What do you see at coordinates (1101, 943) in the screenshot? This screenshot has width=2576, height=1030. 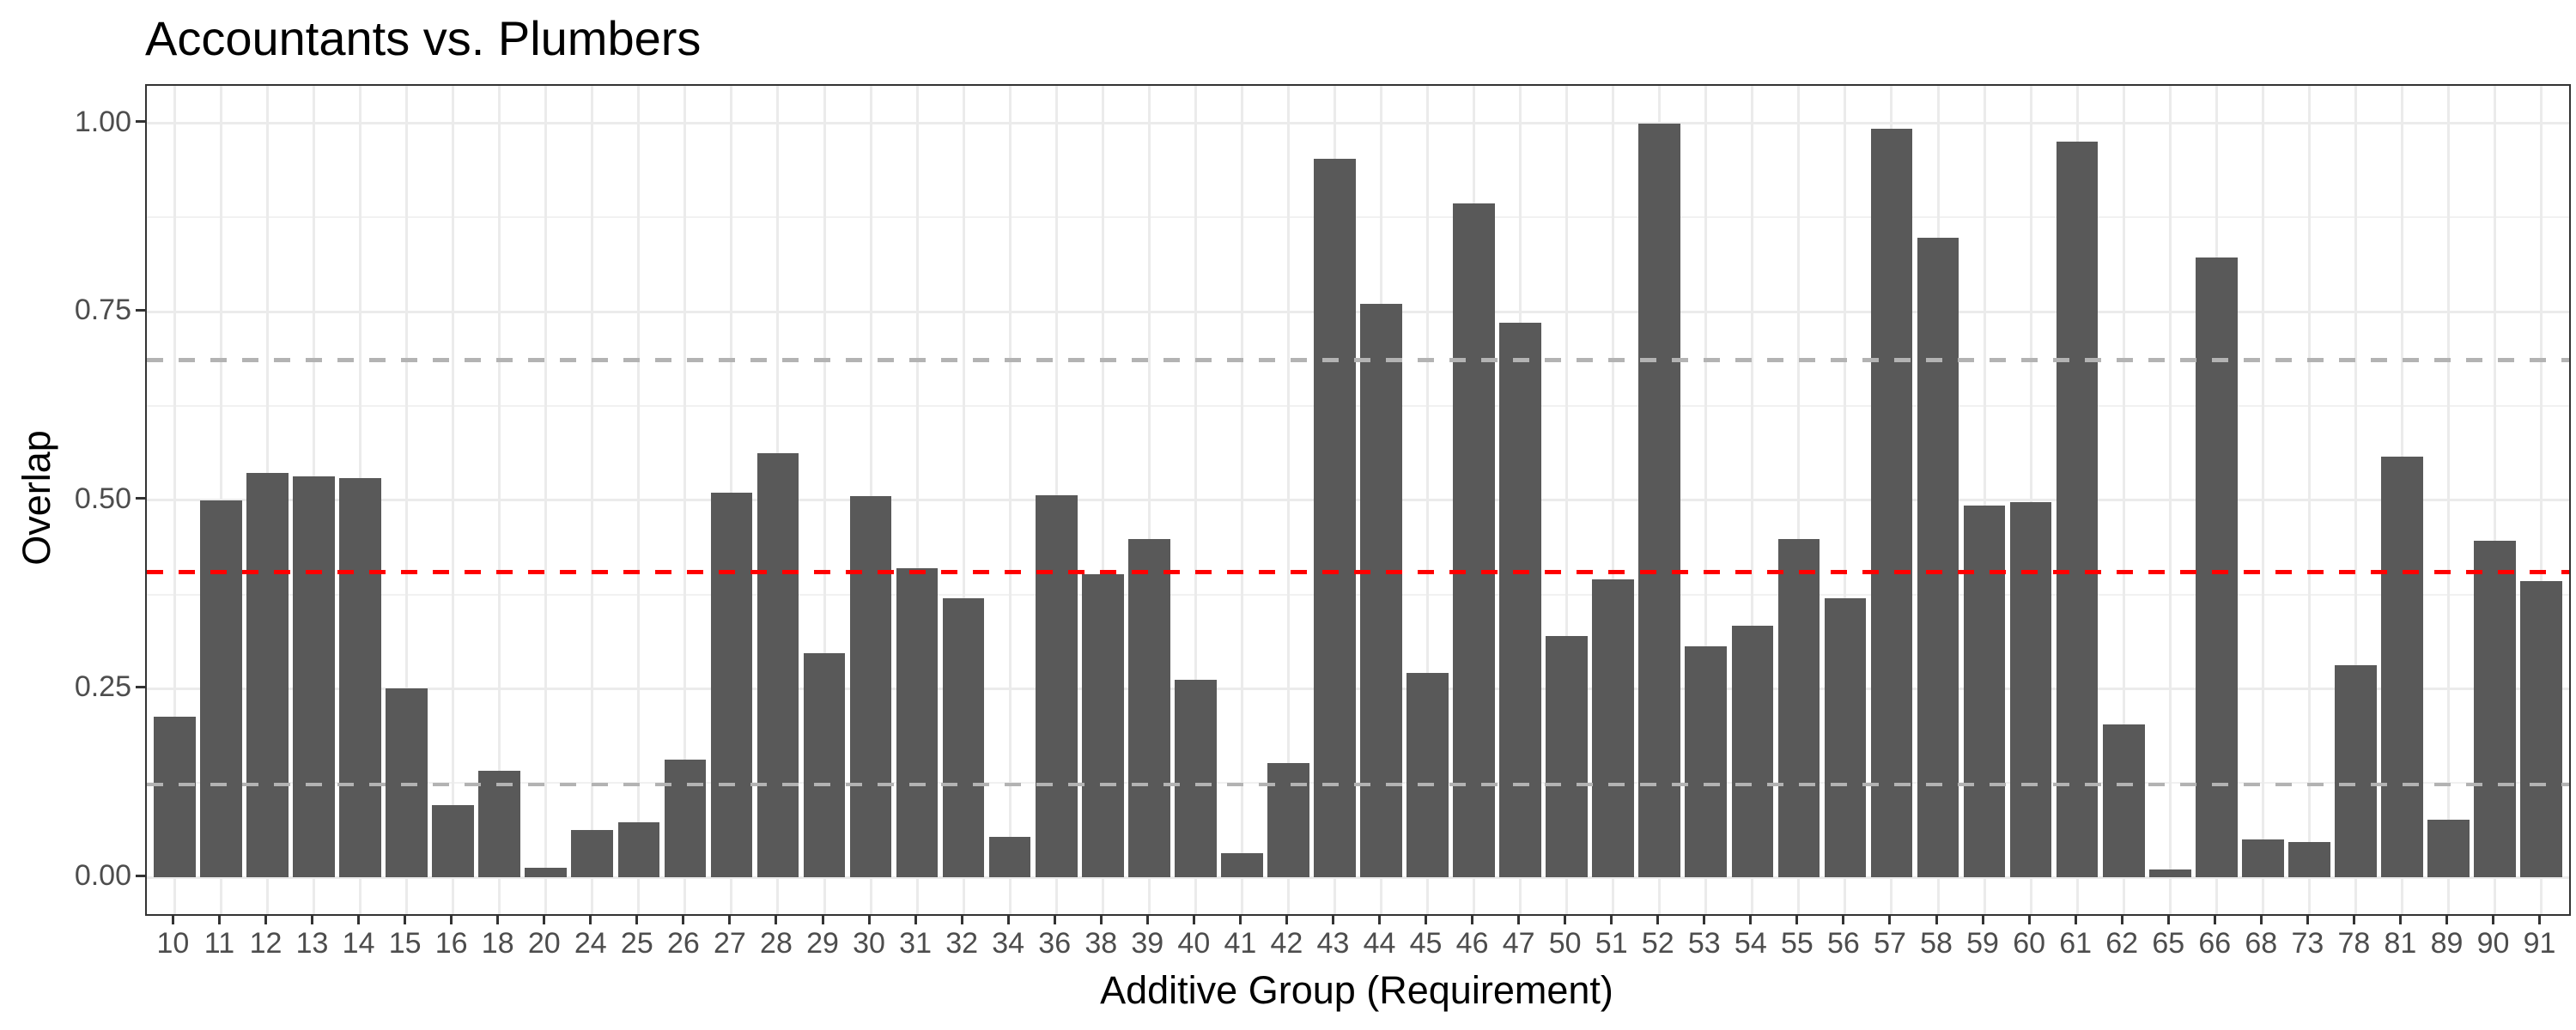 I see `x-tick-label: 38` at bounding box center [1101, 943].